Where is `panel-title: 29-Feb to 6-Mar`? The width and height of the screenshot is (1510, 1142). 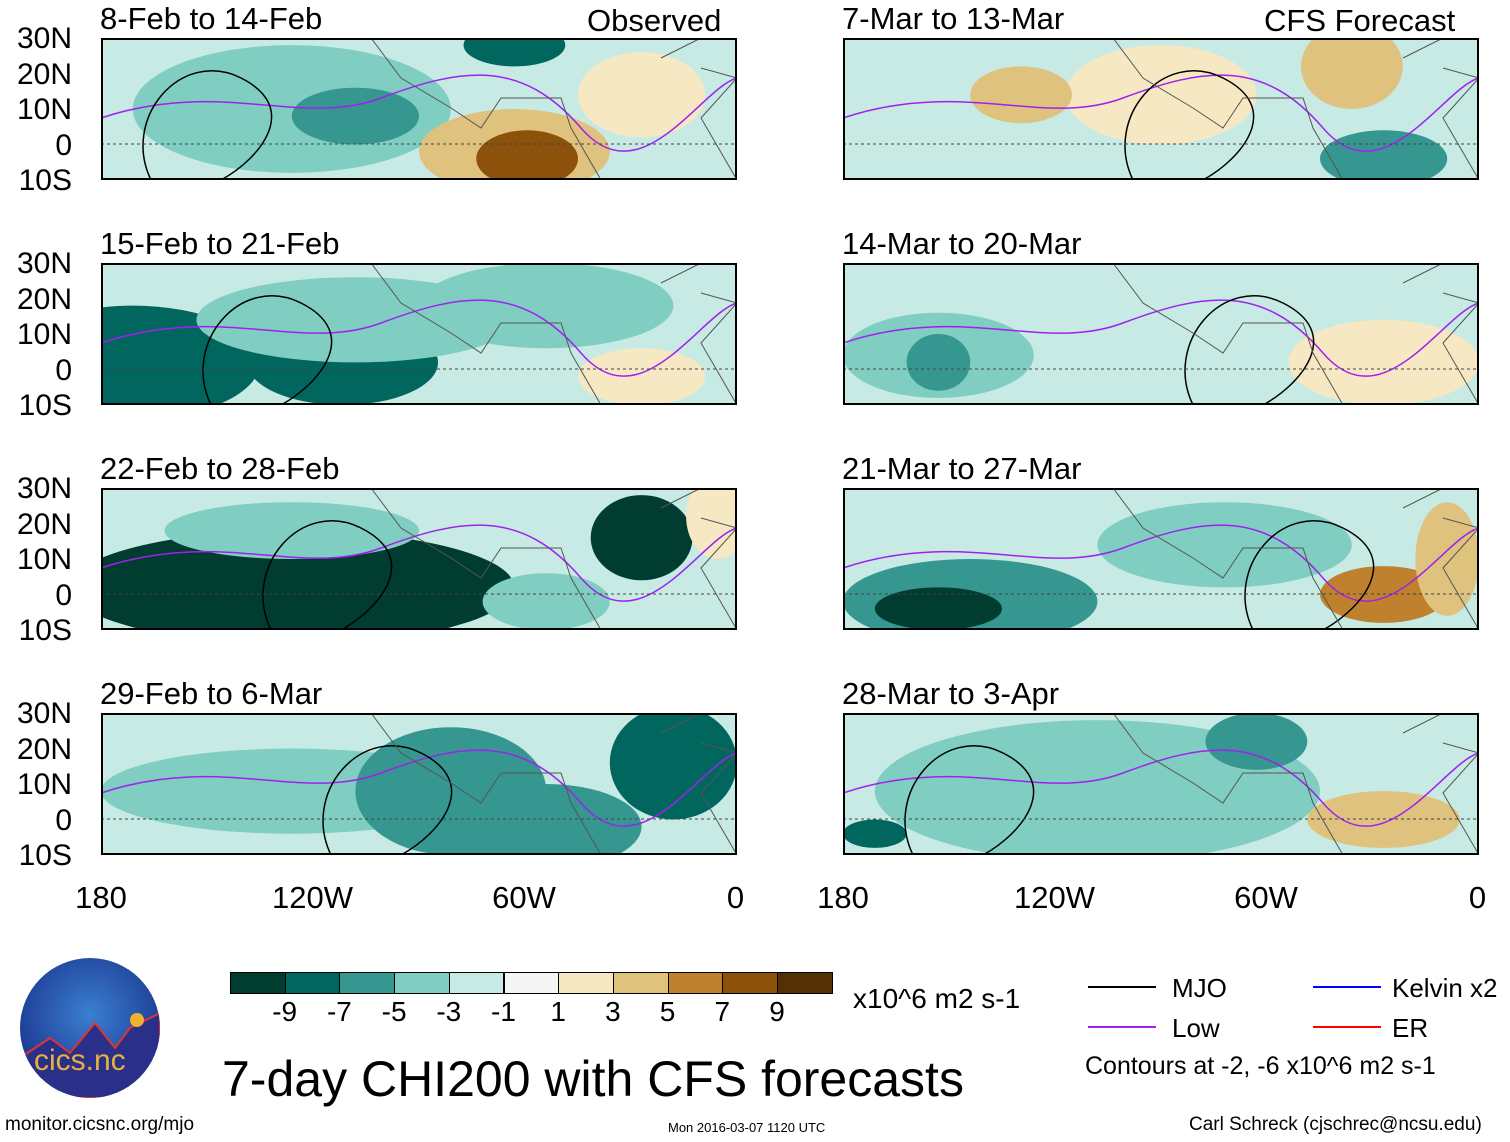 panel-title: 29-Feb to 6-Mar is located at coordinates (211, 693).